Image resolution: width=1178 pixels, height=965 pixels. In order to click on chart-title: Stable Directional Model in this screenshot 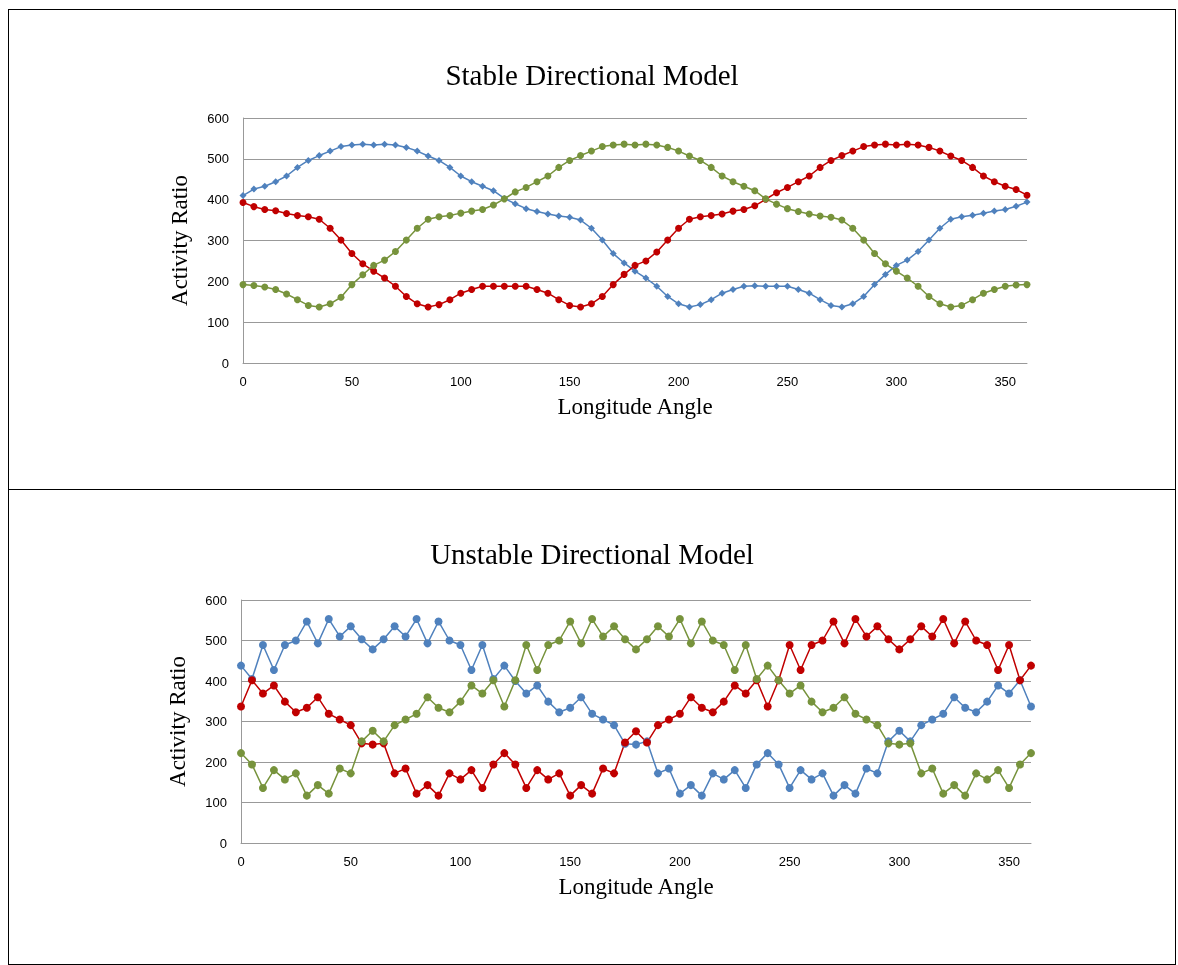, I will do `click(592, 74)`.